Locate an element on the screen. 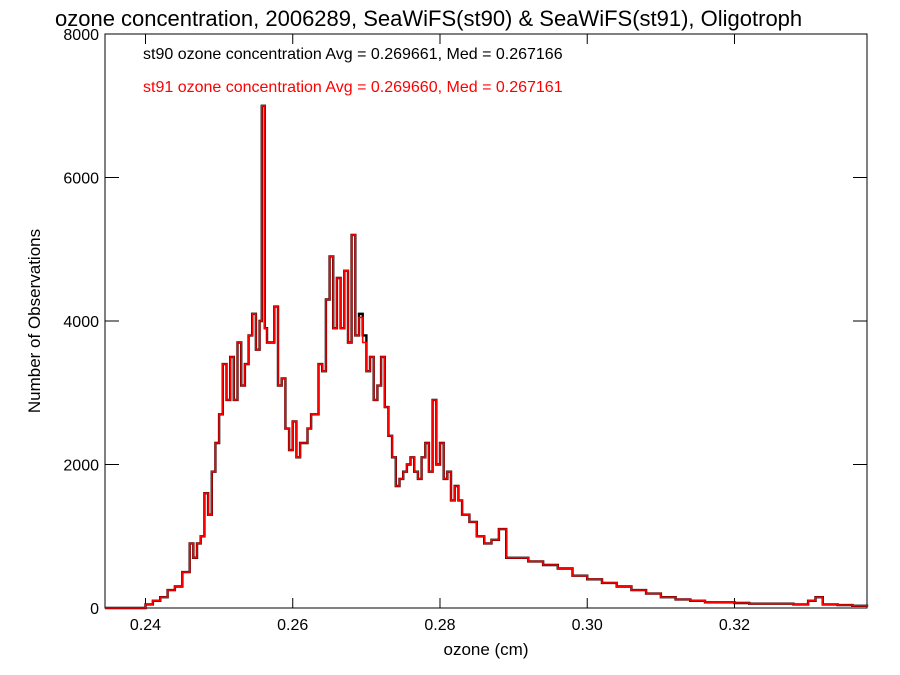  y-tick-label: 6000 is located at coordinates (81, 179).